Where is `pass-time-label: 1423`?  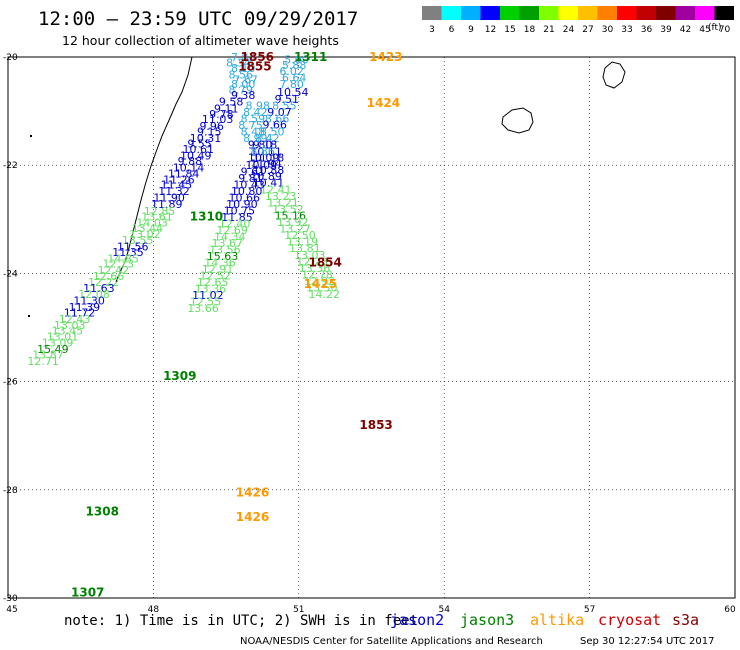
pass-time-label: 1423 is located at coordinates (385, 57).